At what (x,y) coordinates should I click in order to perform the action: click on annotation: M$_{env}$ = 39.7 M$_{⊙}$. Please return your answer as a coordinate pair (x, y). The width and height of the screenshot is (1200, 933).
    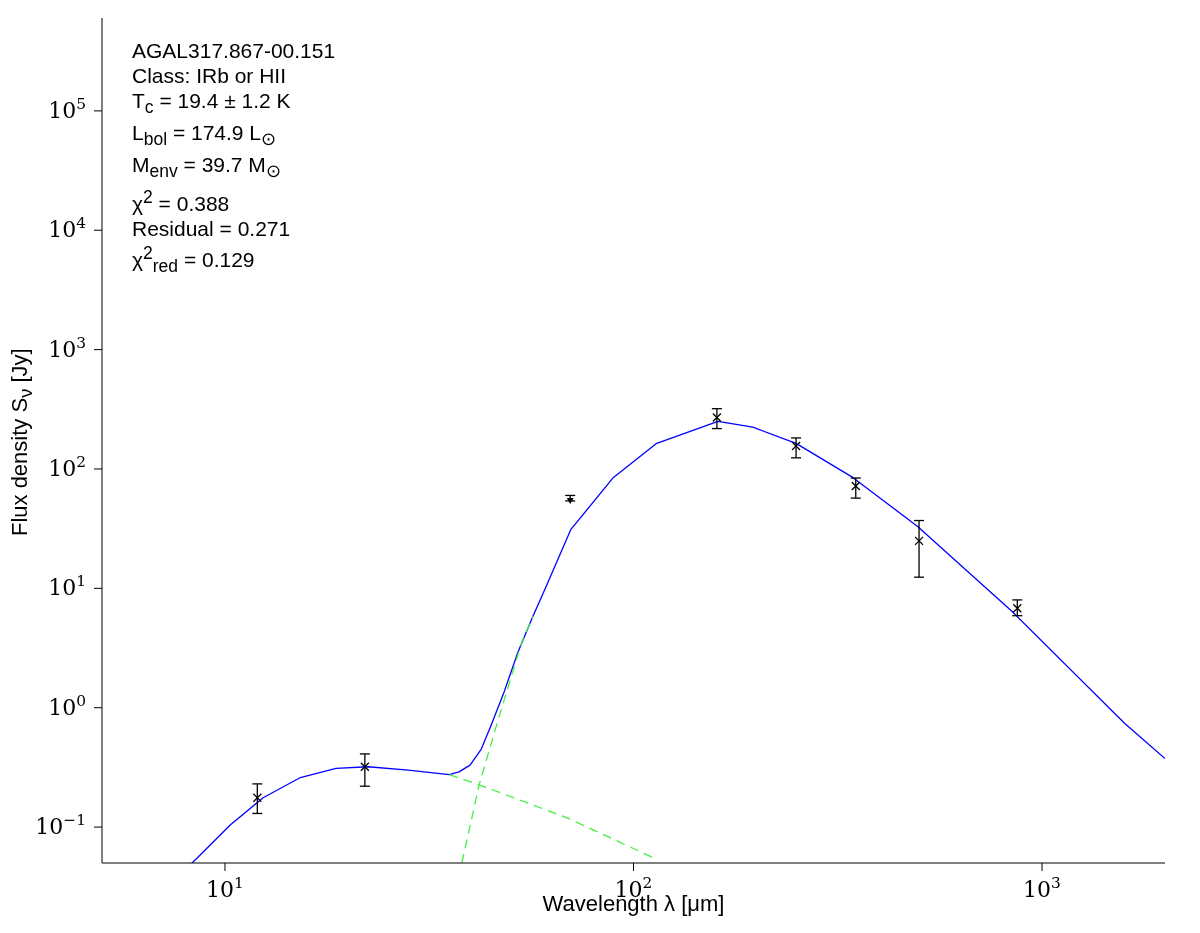
    Looking at the image, I should click on (207, 168).